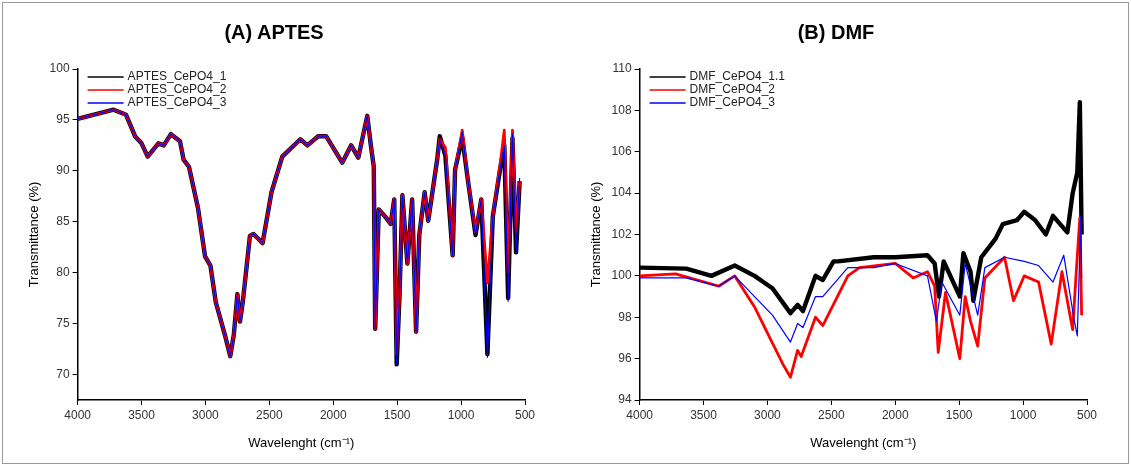  I want to click on y-tick-label: 110, so click(622, 68).